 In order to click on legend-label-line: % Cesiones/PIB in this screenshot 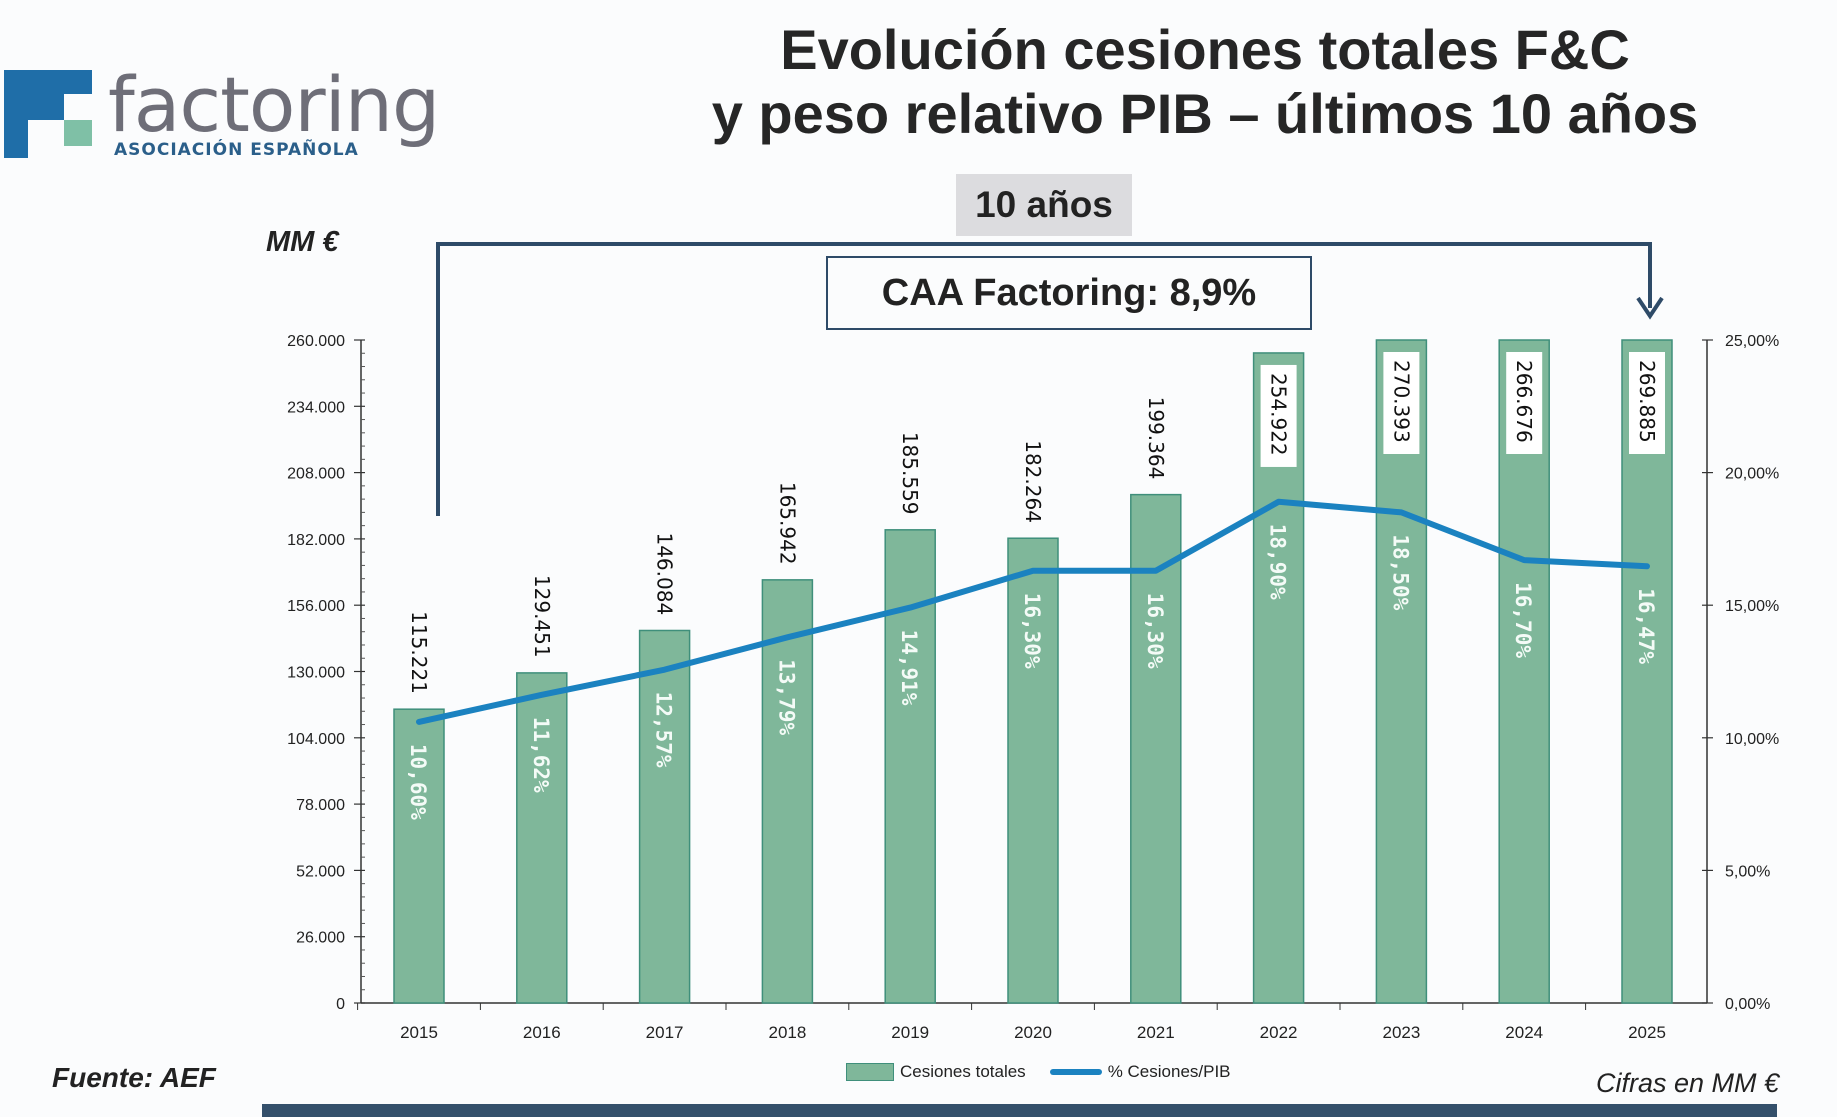, I will do `click(1169, 1071)`.